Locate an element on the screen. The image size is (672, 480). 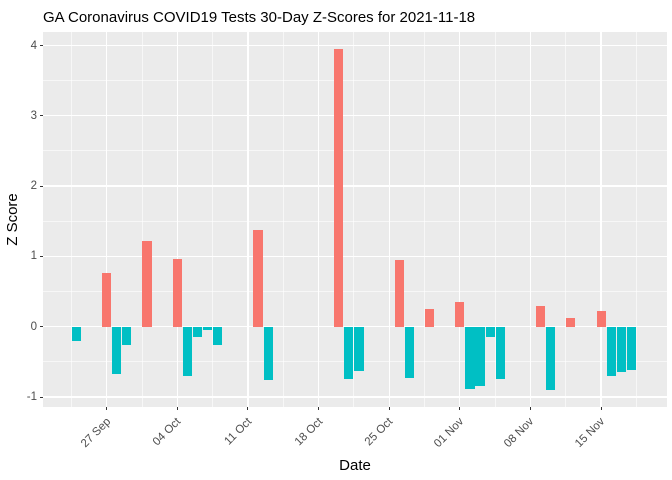
y-tick-label: 1 is located at coordinates (33, 256).